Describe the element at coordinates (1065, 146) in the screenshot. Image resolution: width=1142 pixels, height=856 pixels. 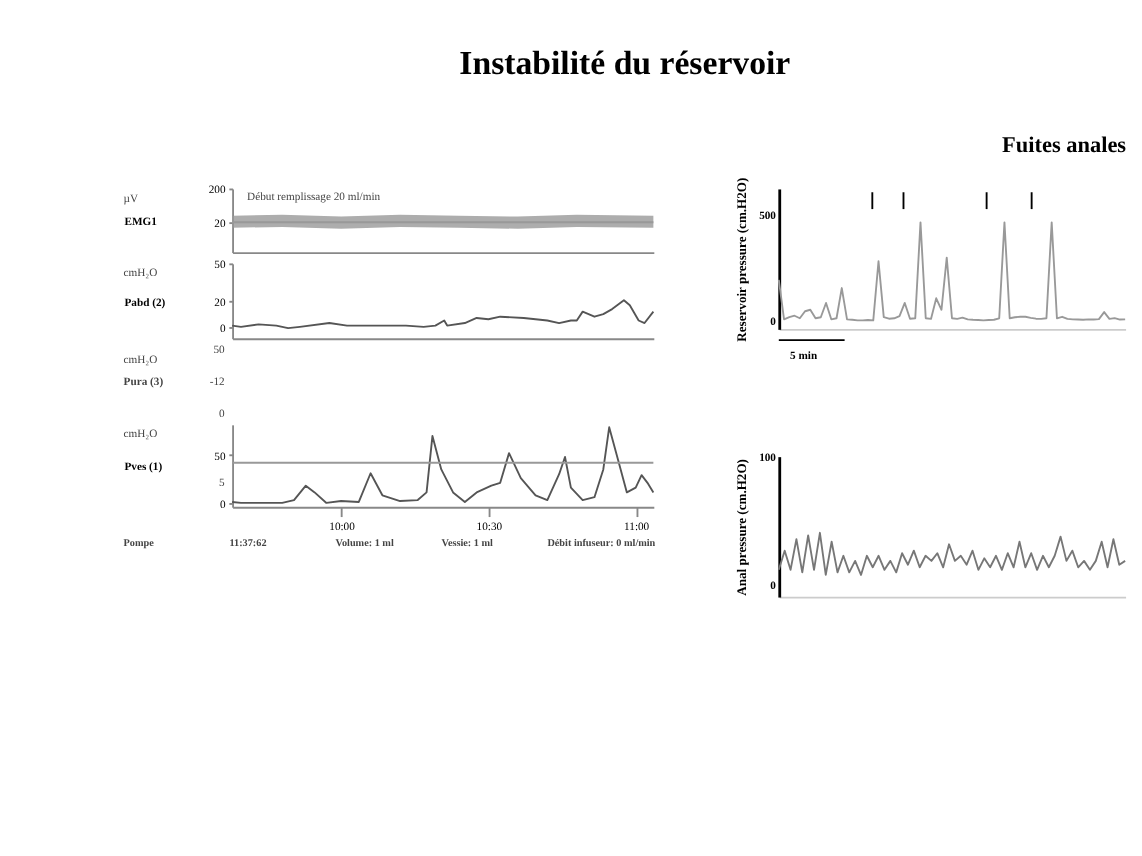
I see `chart-title: Fuites anales` at that location.